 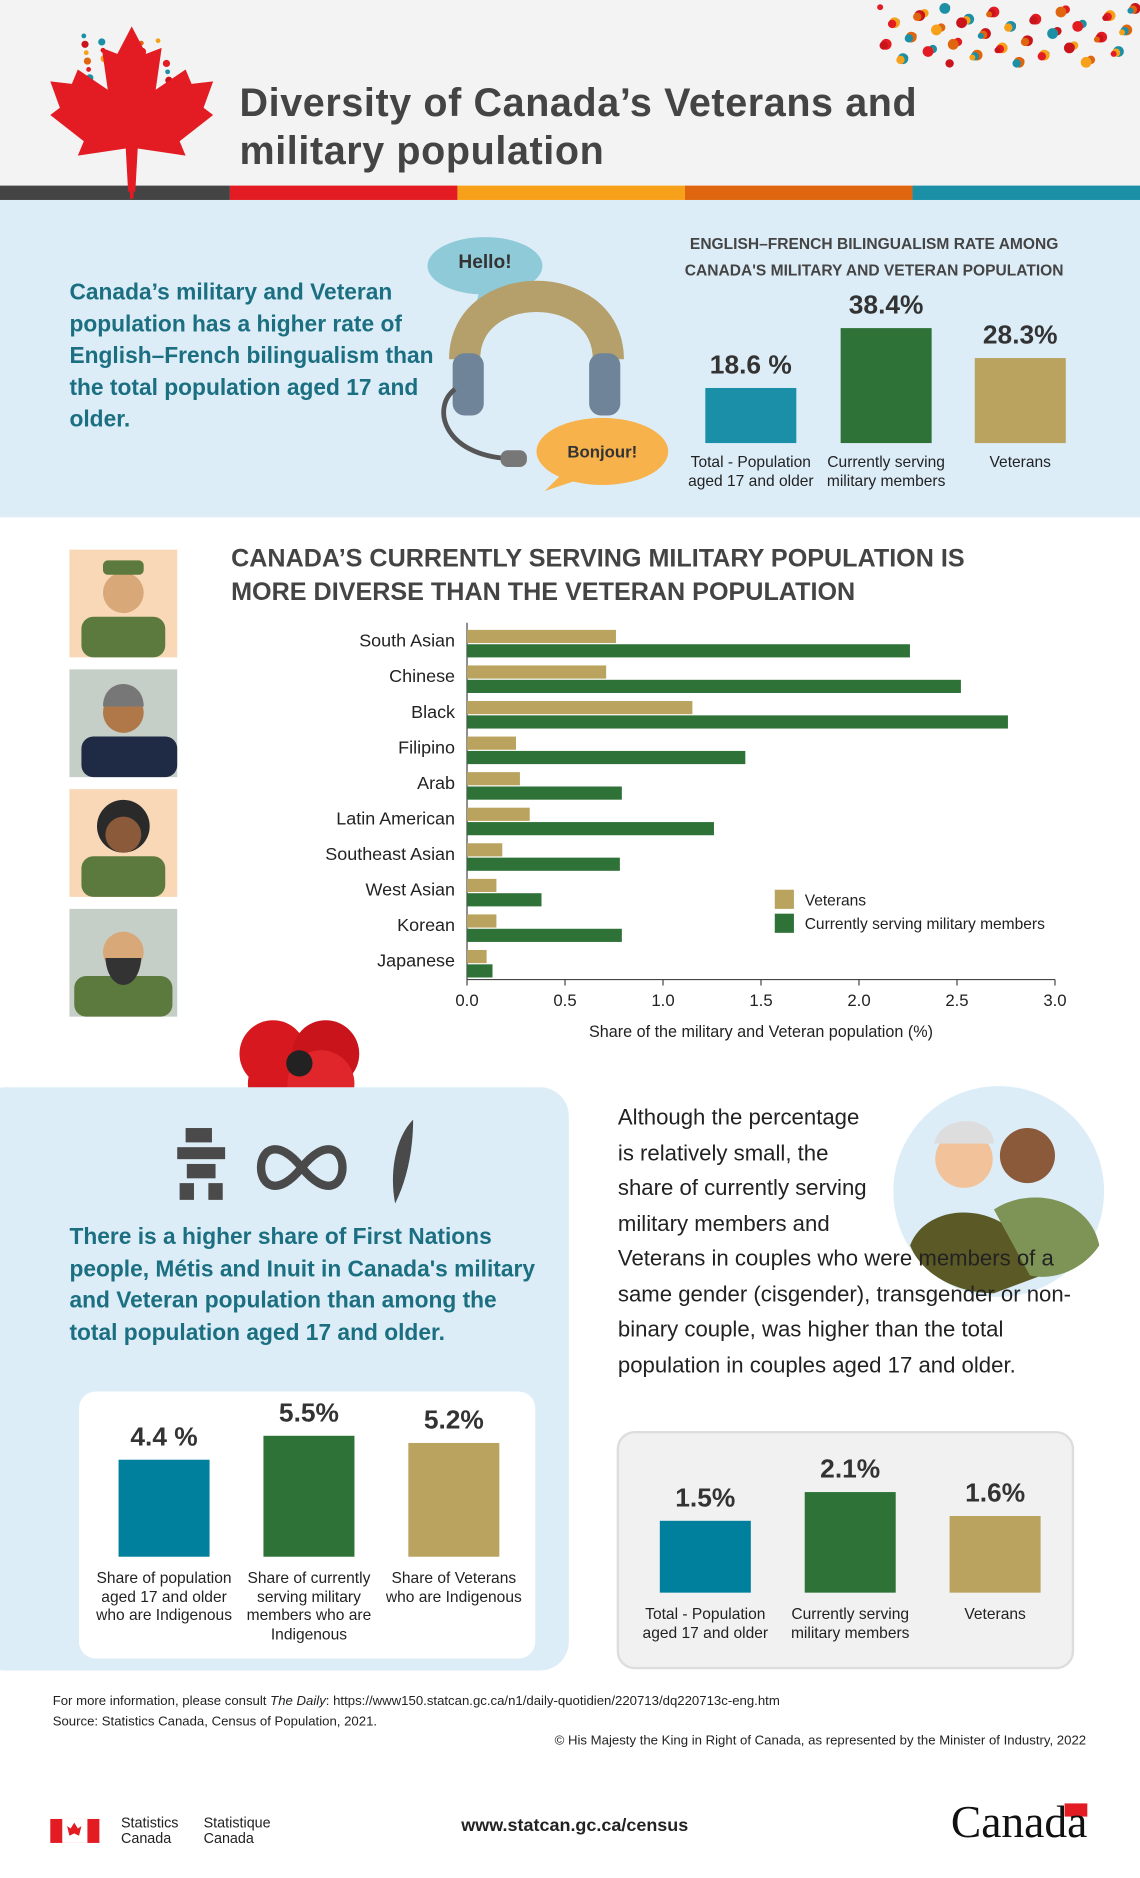 I want to click on x-tick-label: 1.0, so click(x=662, y=1000).